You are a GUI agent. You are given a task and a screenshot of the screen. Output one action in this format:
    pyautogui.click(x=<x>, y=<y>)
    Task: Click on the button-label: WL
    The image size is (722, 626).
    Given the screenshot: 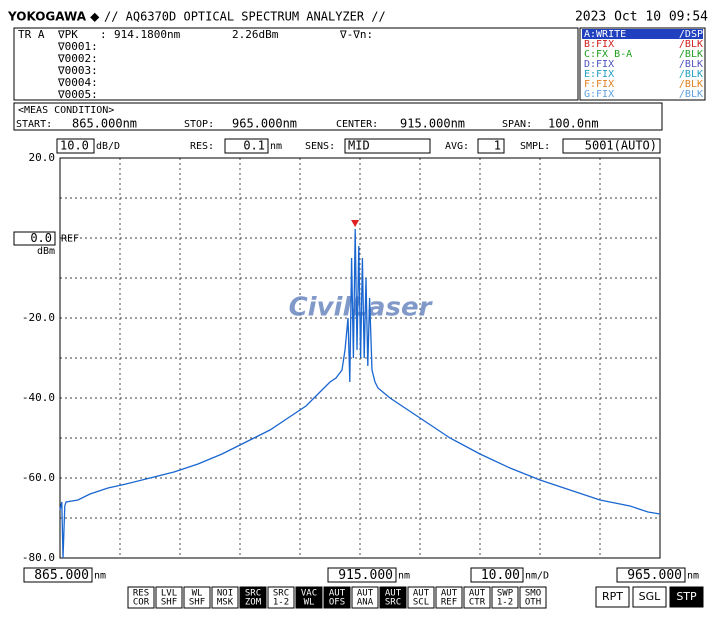 What is the action you would take?
    pyautogui.click(x=197, y=594)
    